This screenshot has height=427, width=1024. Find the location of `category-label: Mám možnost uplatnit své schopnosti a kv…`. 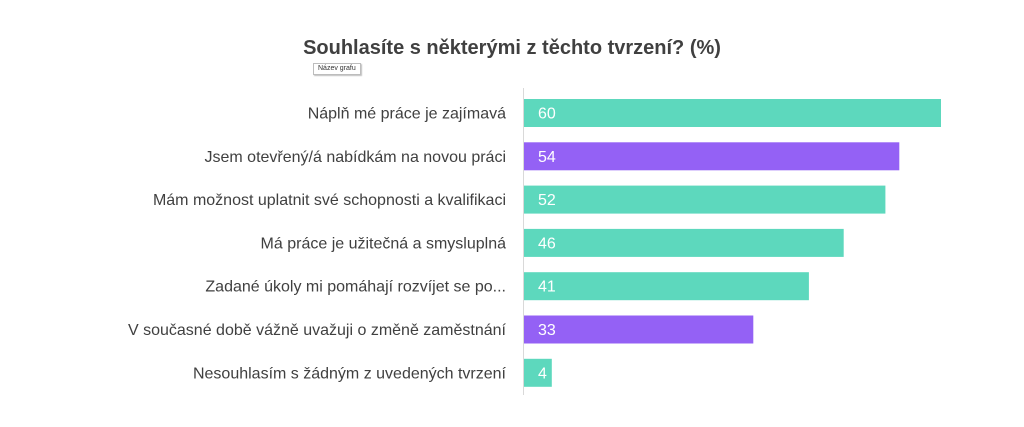

category-label: Mám možnost uplatnit své schopnosti a kv… is located at coordinates (329, 200).